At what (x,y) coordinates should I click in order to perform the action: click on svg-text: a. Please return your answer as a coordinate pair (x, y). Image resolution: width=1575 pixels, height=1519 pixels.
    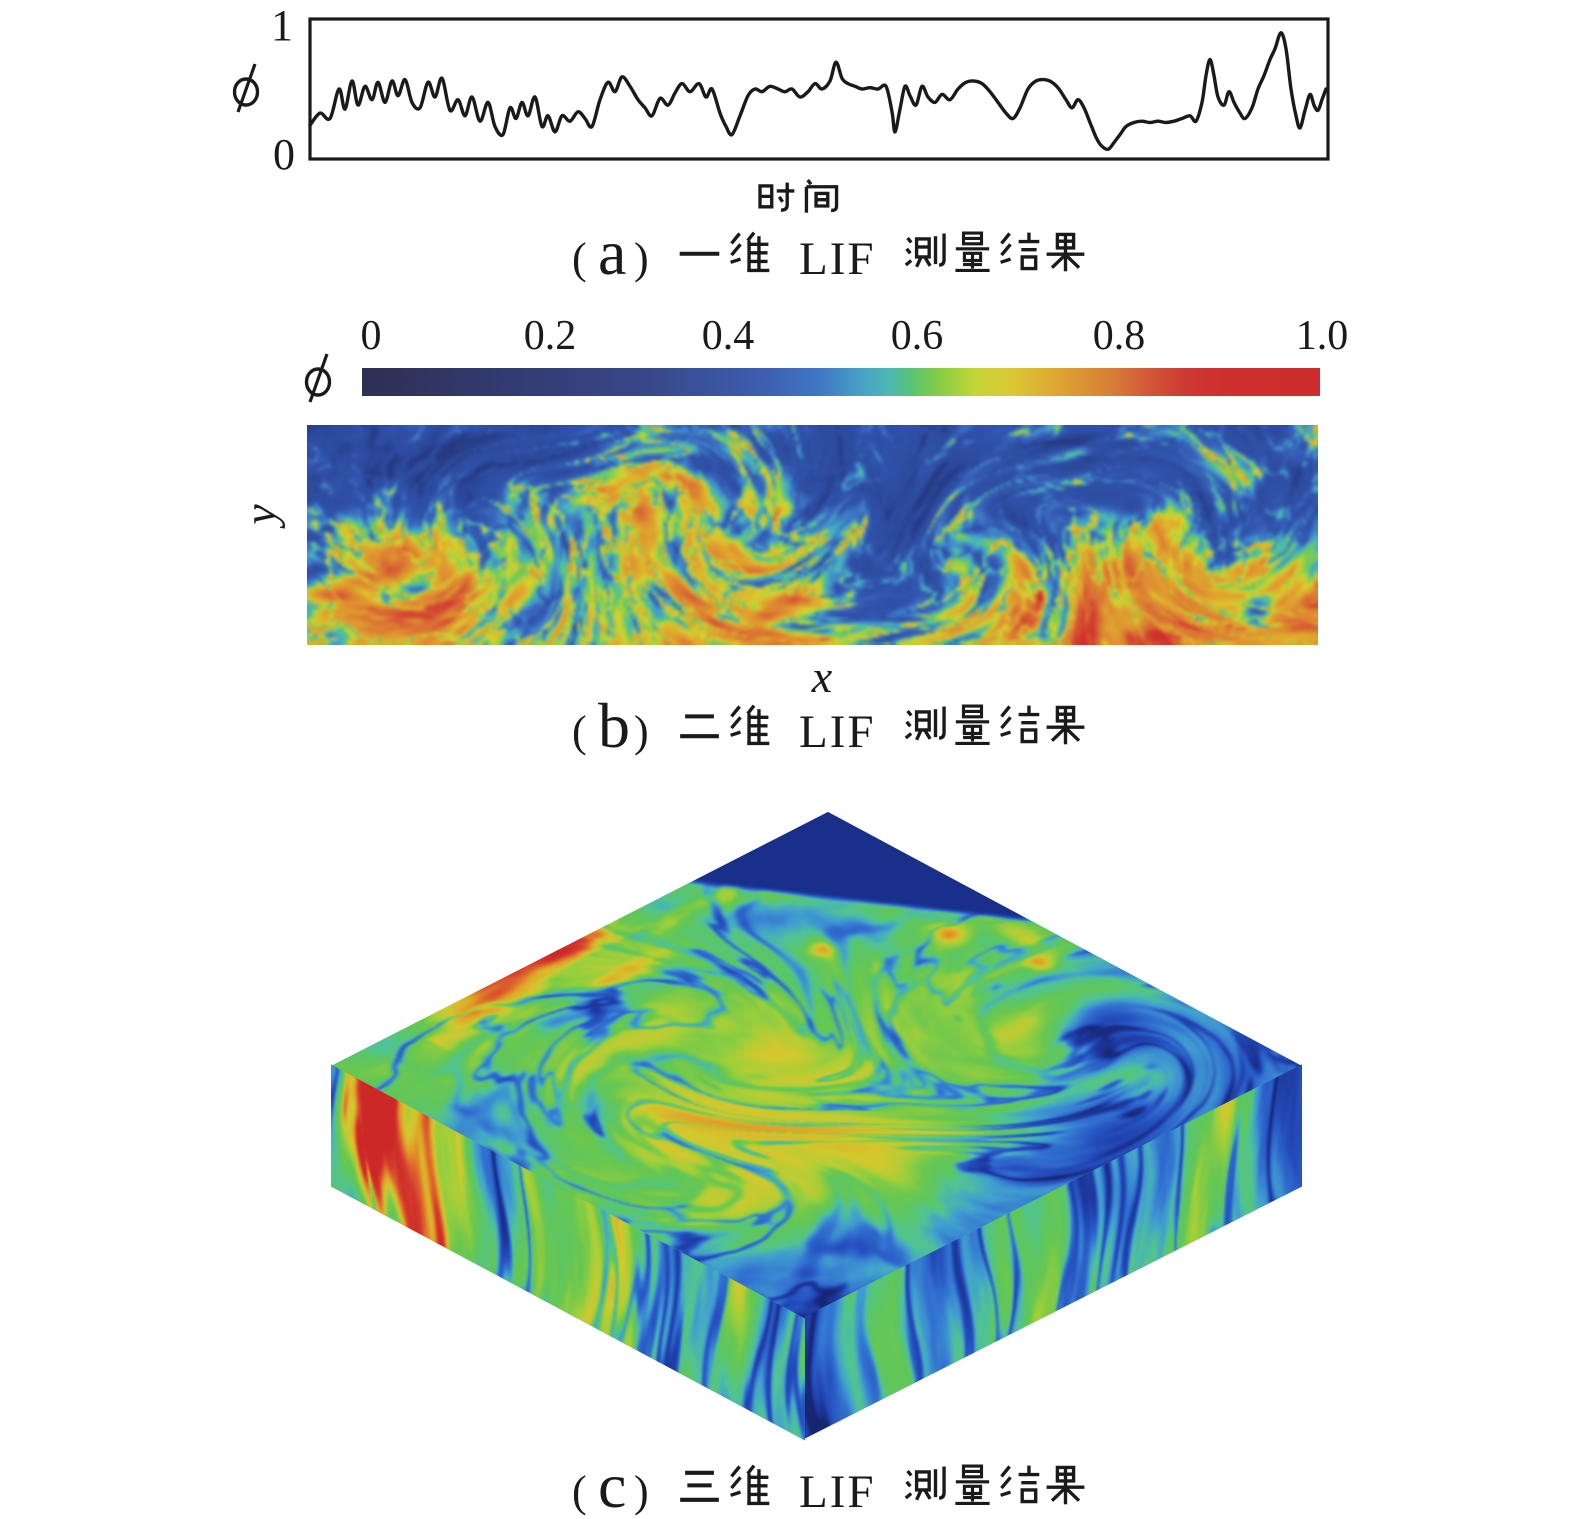
    Looking at the image, I should click on (612, 254).